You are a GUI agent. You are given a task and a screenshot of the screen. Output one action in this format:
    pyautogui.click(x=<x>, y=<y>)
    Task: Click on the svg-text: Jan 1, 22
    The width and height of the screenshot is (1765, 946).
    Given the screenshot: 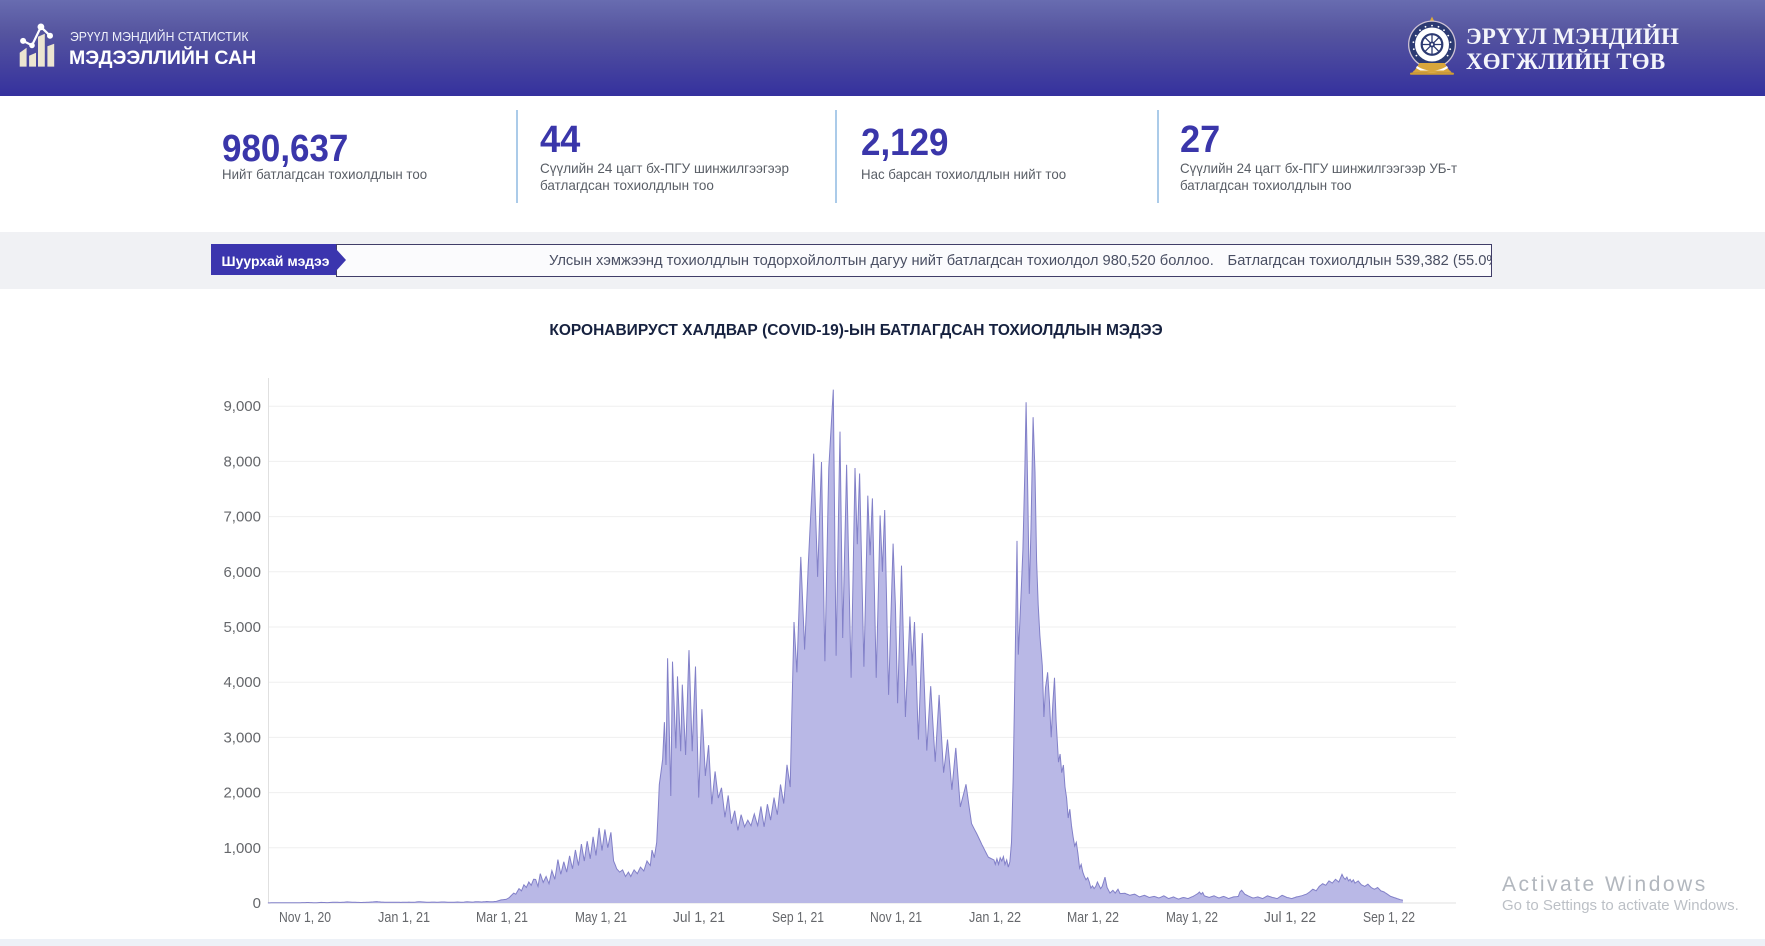 What is the action you would take?
    pyautogui.click(x=995, y=917)
    